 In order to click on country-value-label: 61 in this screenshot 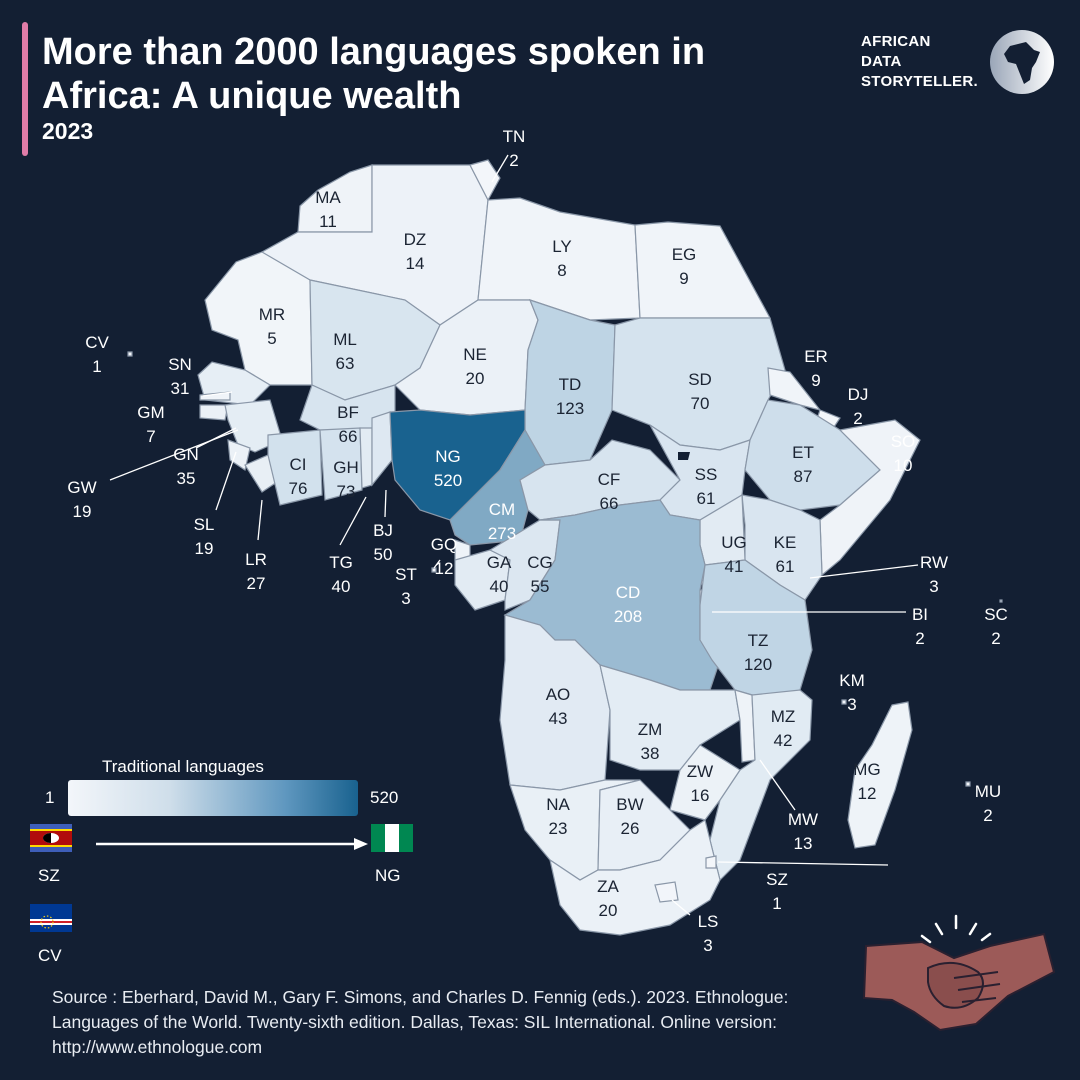, I will do `click(785, 566)`.